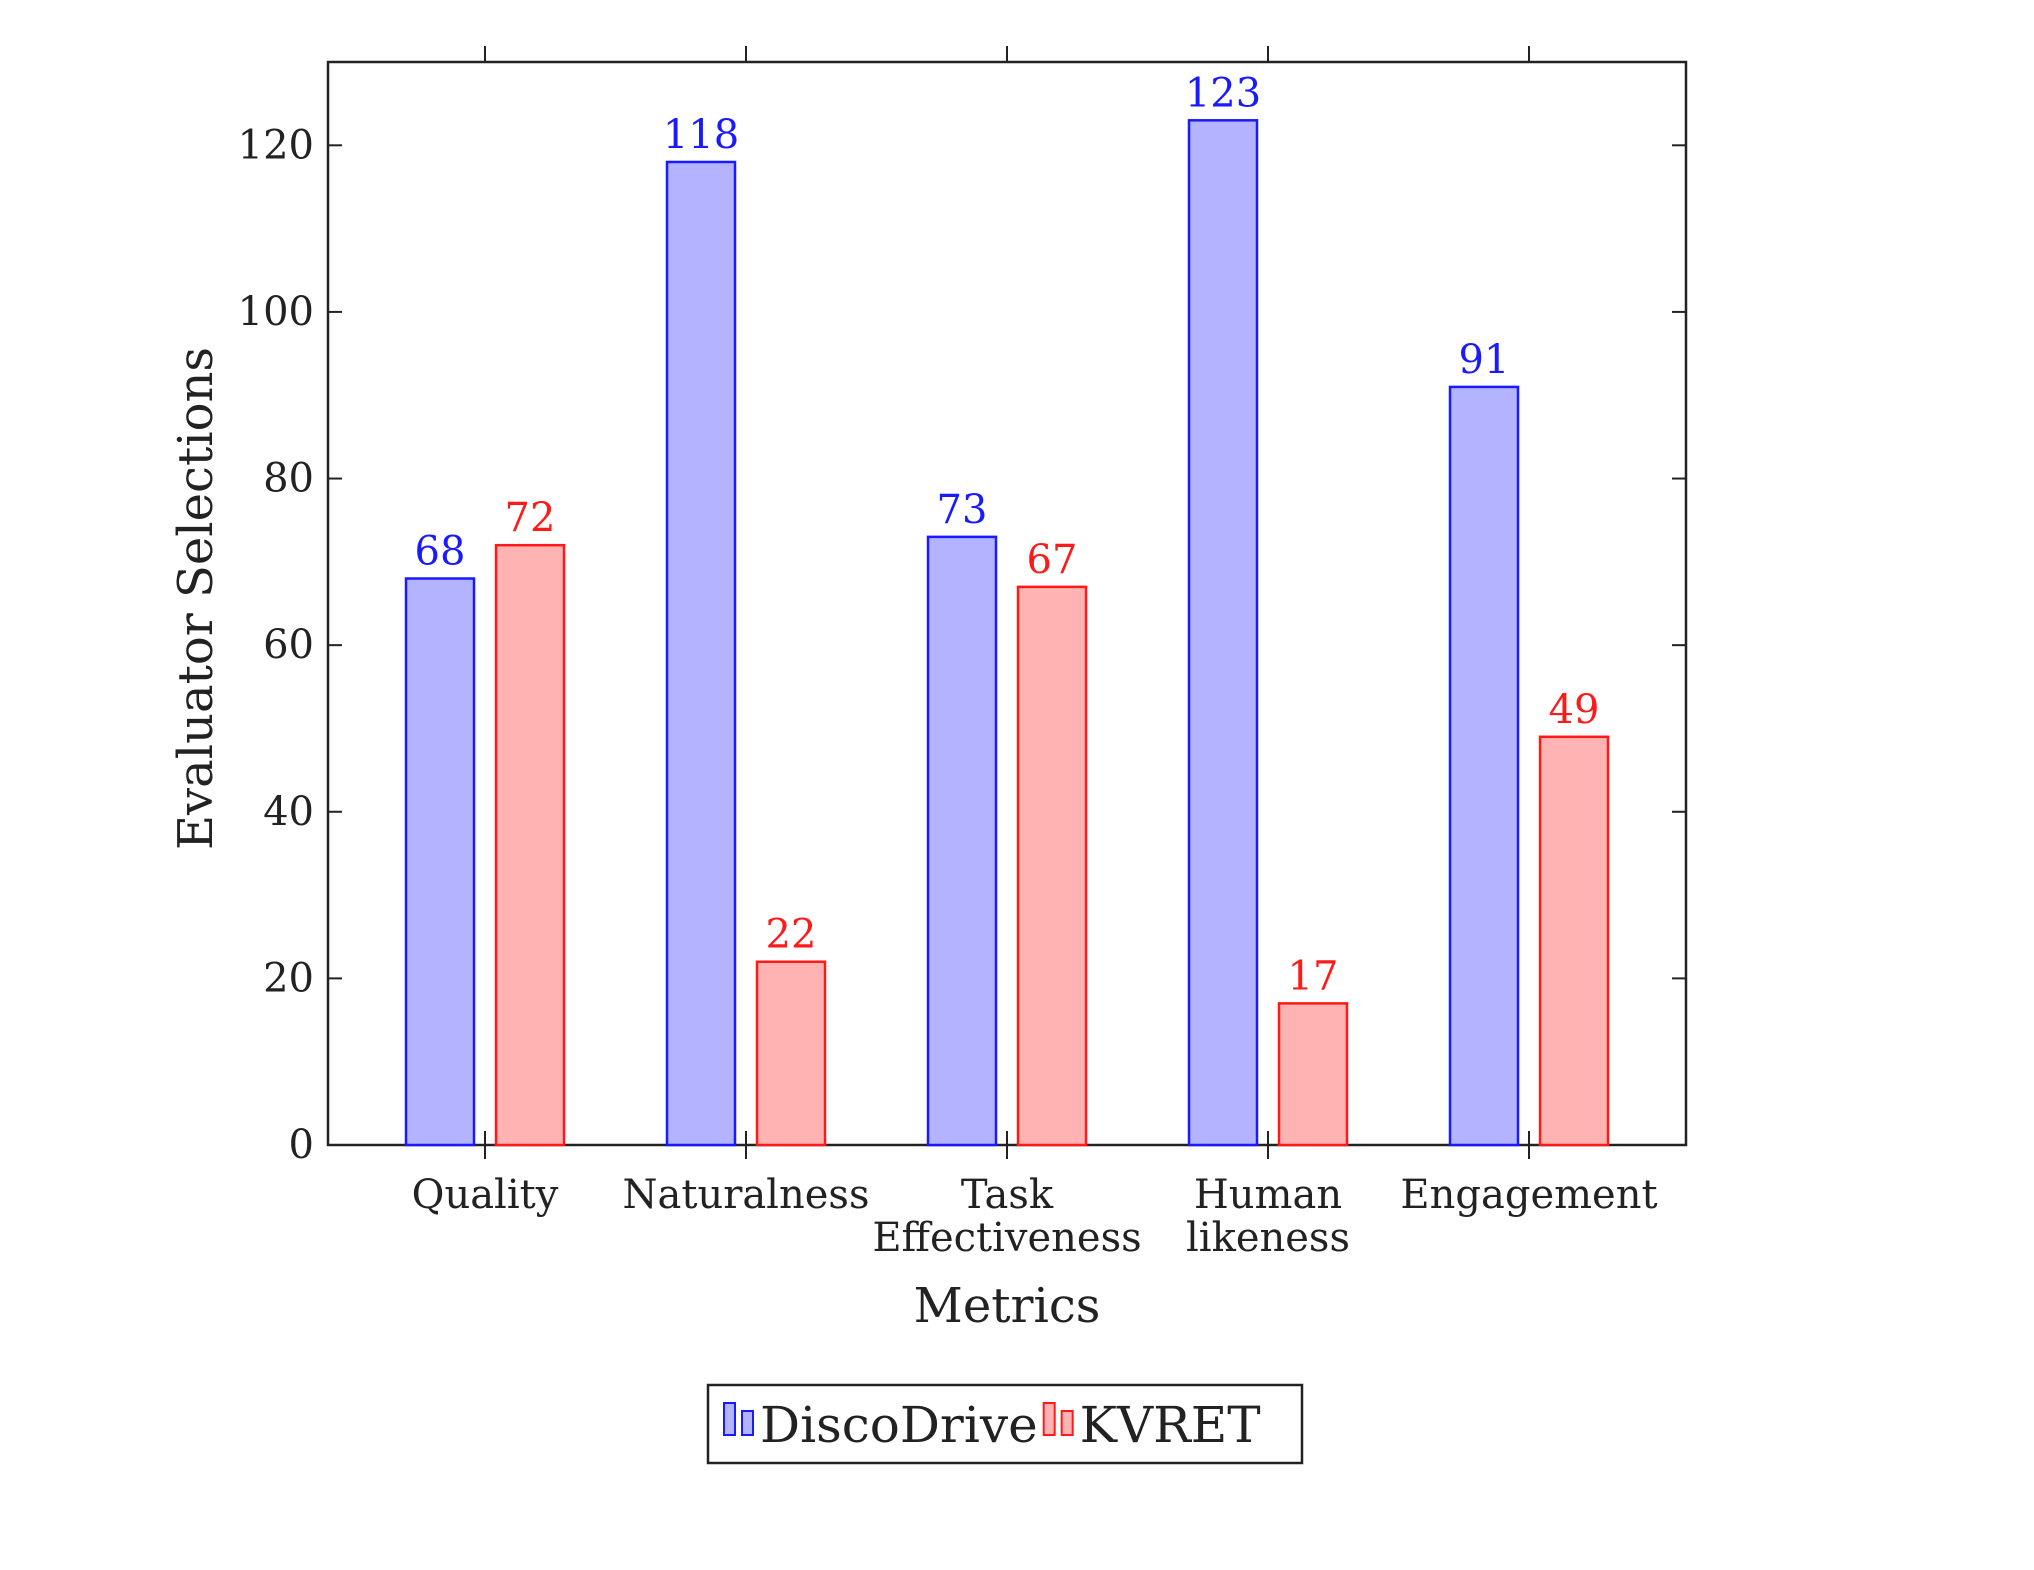 The width and height of the screenshot is (2034, 1570). Describe the element at coordinates (1006, 1238) in the screenshot. I see `x-tick-label: Effectiveness` at that location.